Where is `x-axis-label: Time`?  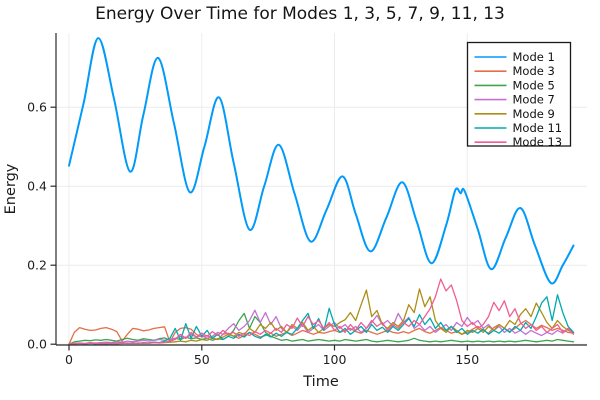
x-axis-label: Time is located at coordinates (320, 382).